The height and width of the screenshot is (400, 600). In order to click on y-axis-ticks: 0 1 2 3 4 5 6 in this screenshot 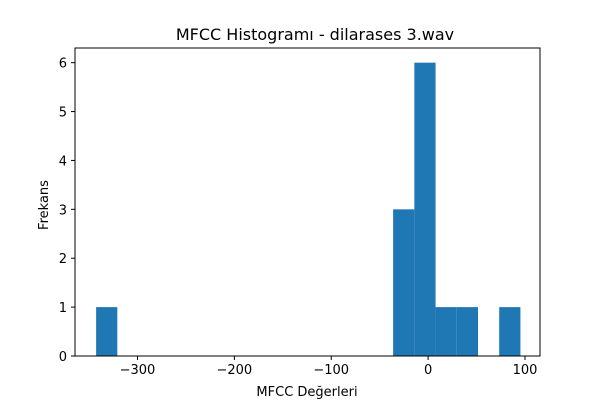, I will do `click(67, 211)`.